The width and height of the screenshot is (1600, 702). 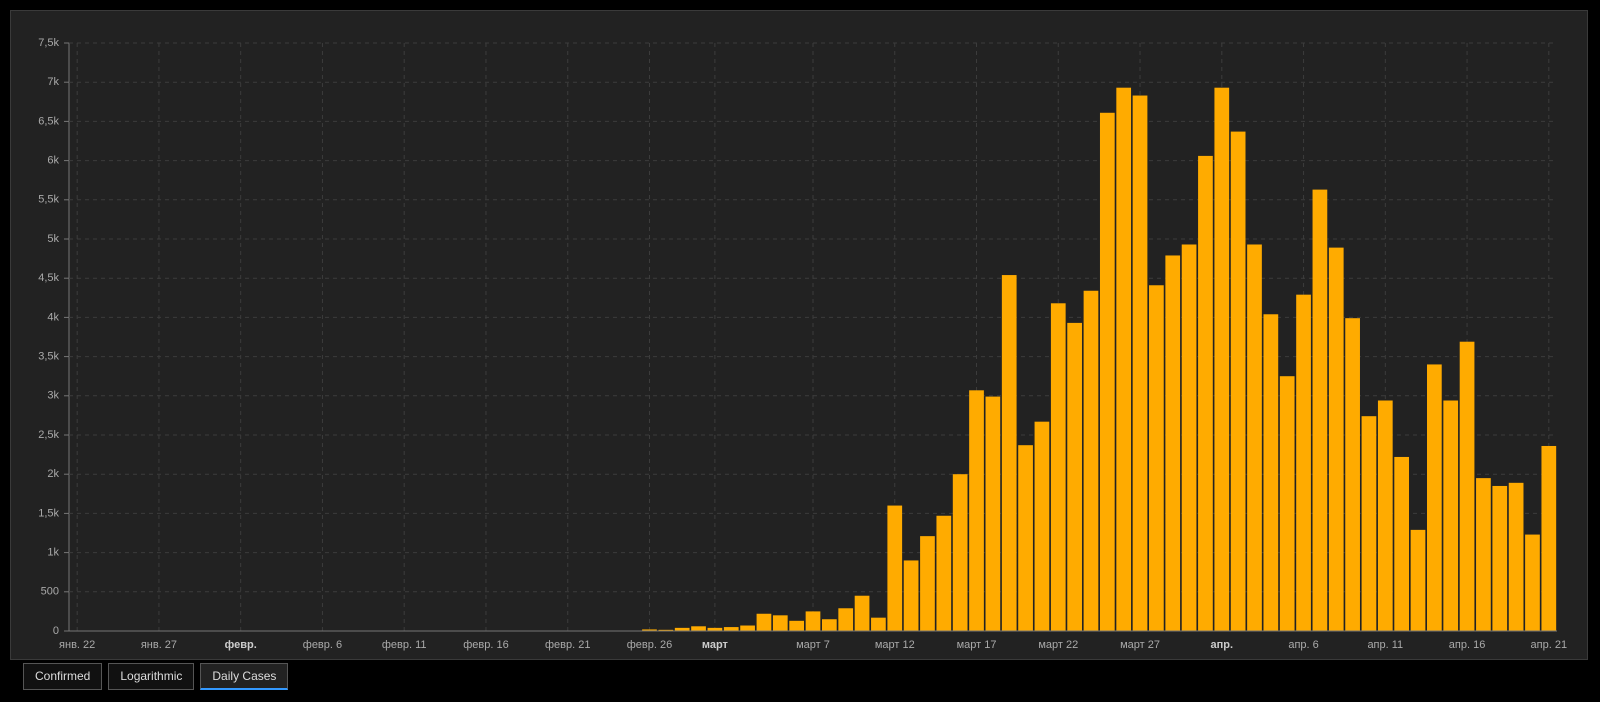 I want to click on x-tick-label: апр. 11, so click(x=1385, y=645).